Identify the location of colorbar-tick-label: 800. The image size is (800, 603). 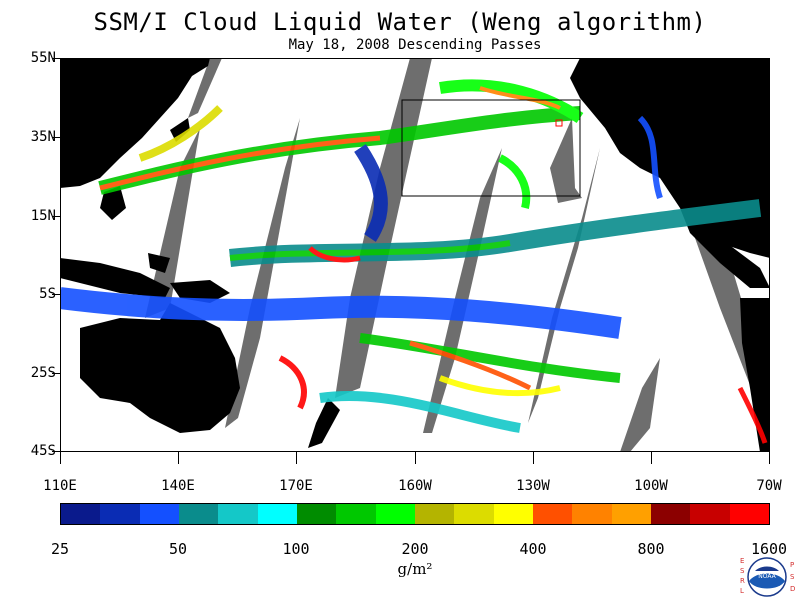
(651, 549).